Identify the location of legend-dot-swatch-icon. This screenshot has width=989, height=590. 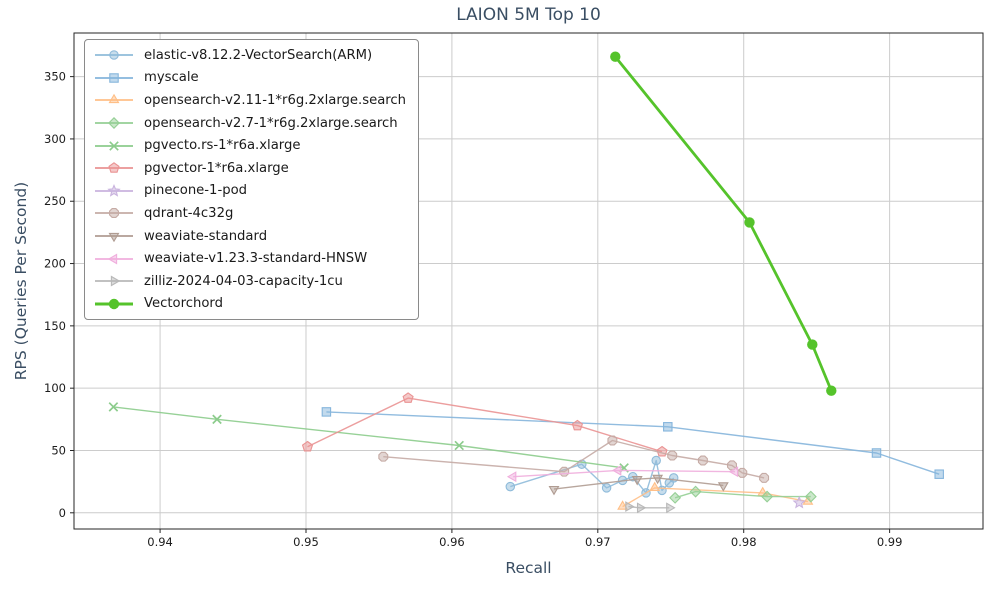
(114, 304).